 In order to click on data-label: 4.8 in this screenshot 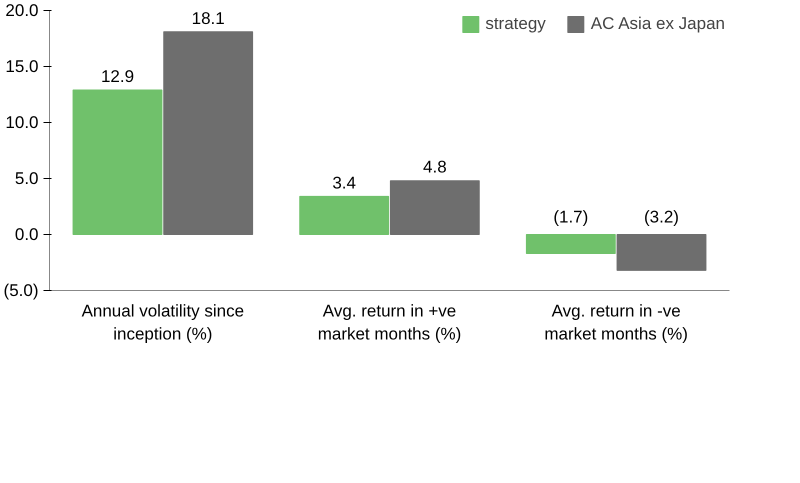, I will do `click(435, 167)`.